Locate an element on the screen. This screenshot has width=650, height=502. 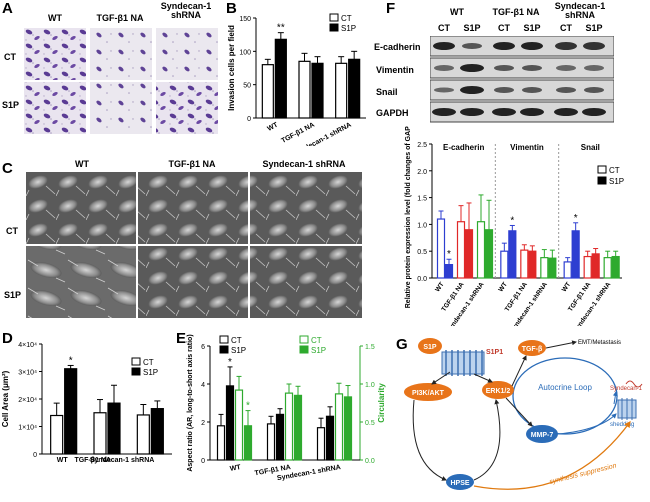
arrow-erk-mmp7 is located at coordinates (519, 412).